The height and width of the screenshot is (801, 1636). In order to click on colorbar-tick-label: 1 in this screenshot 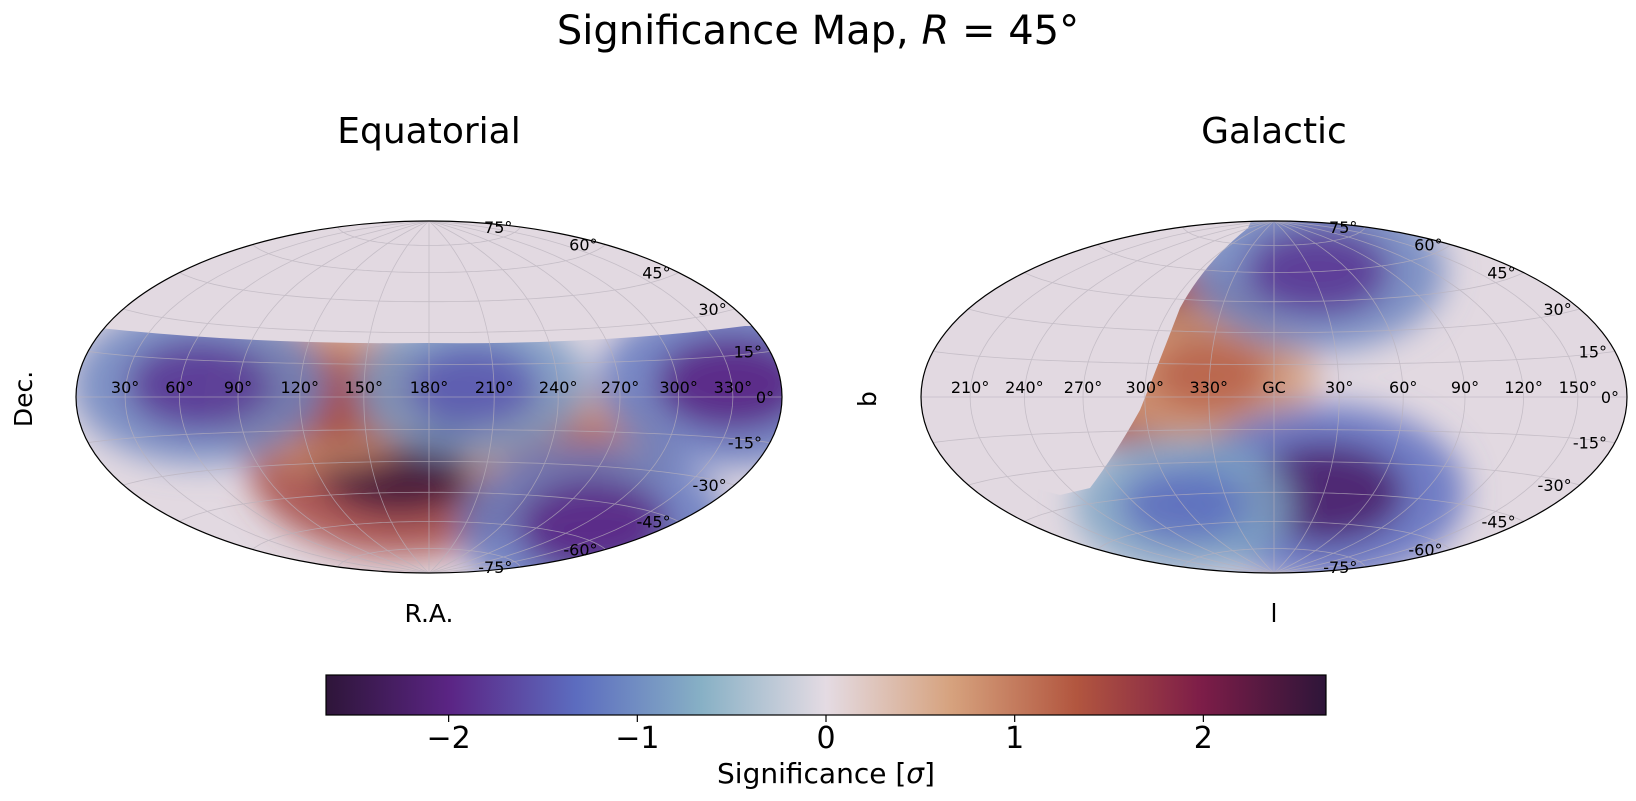, I will do `click(1014, 738)`.